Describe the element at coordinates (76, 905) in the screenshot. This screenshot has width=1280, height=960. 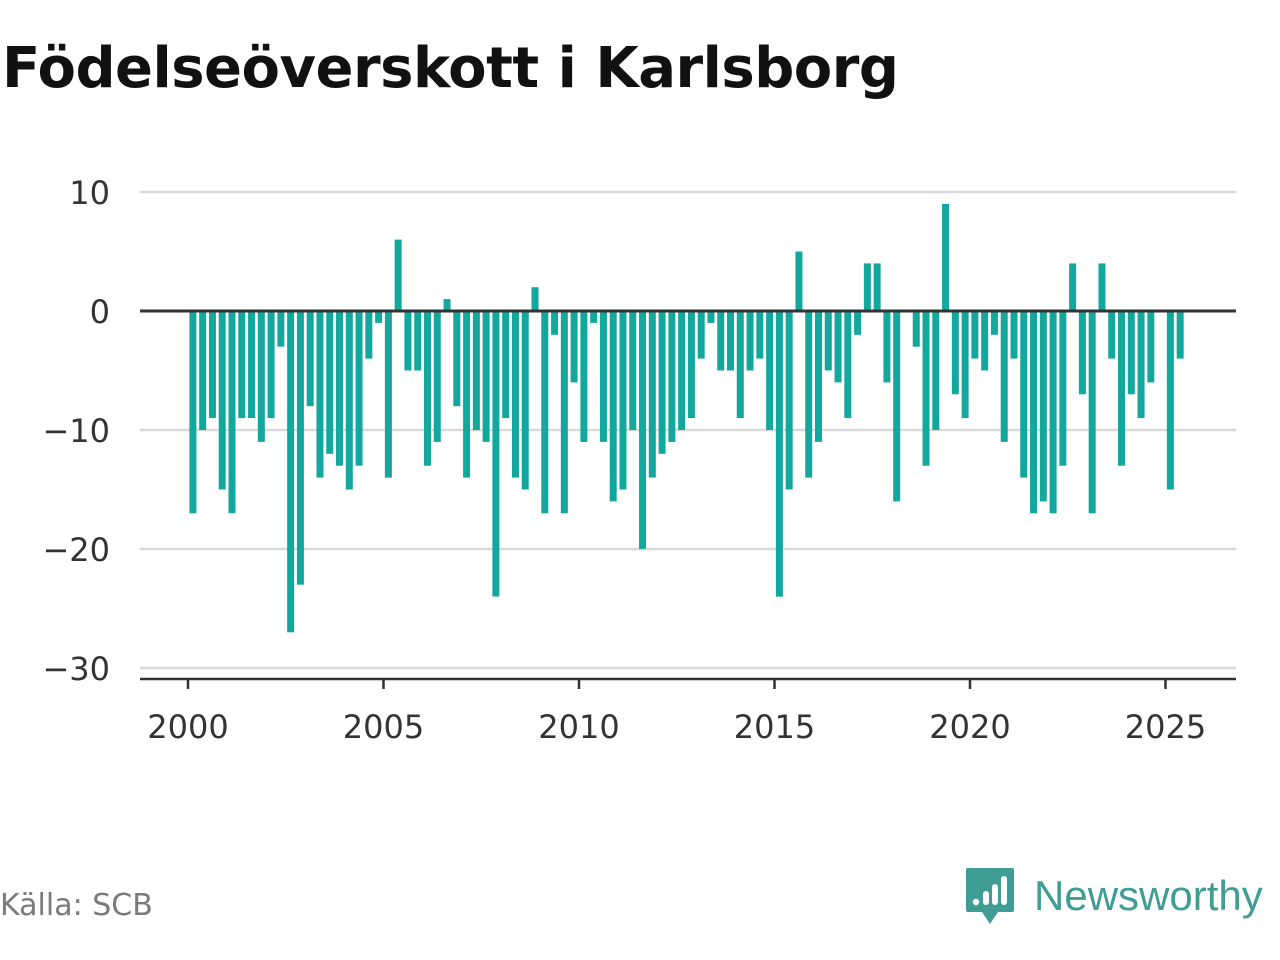
I see `source-note: Källa: SCB` at that location.